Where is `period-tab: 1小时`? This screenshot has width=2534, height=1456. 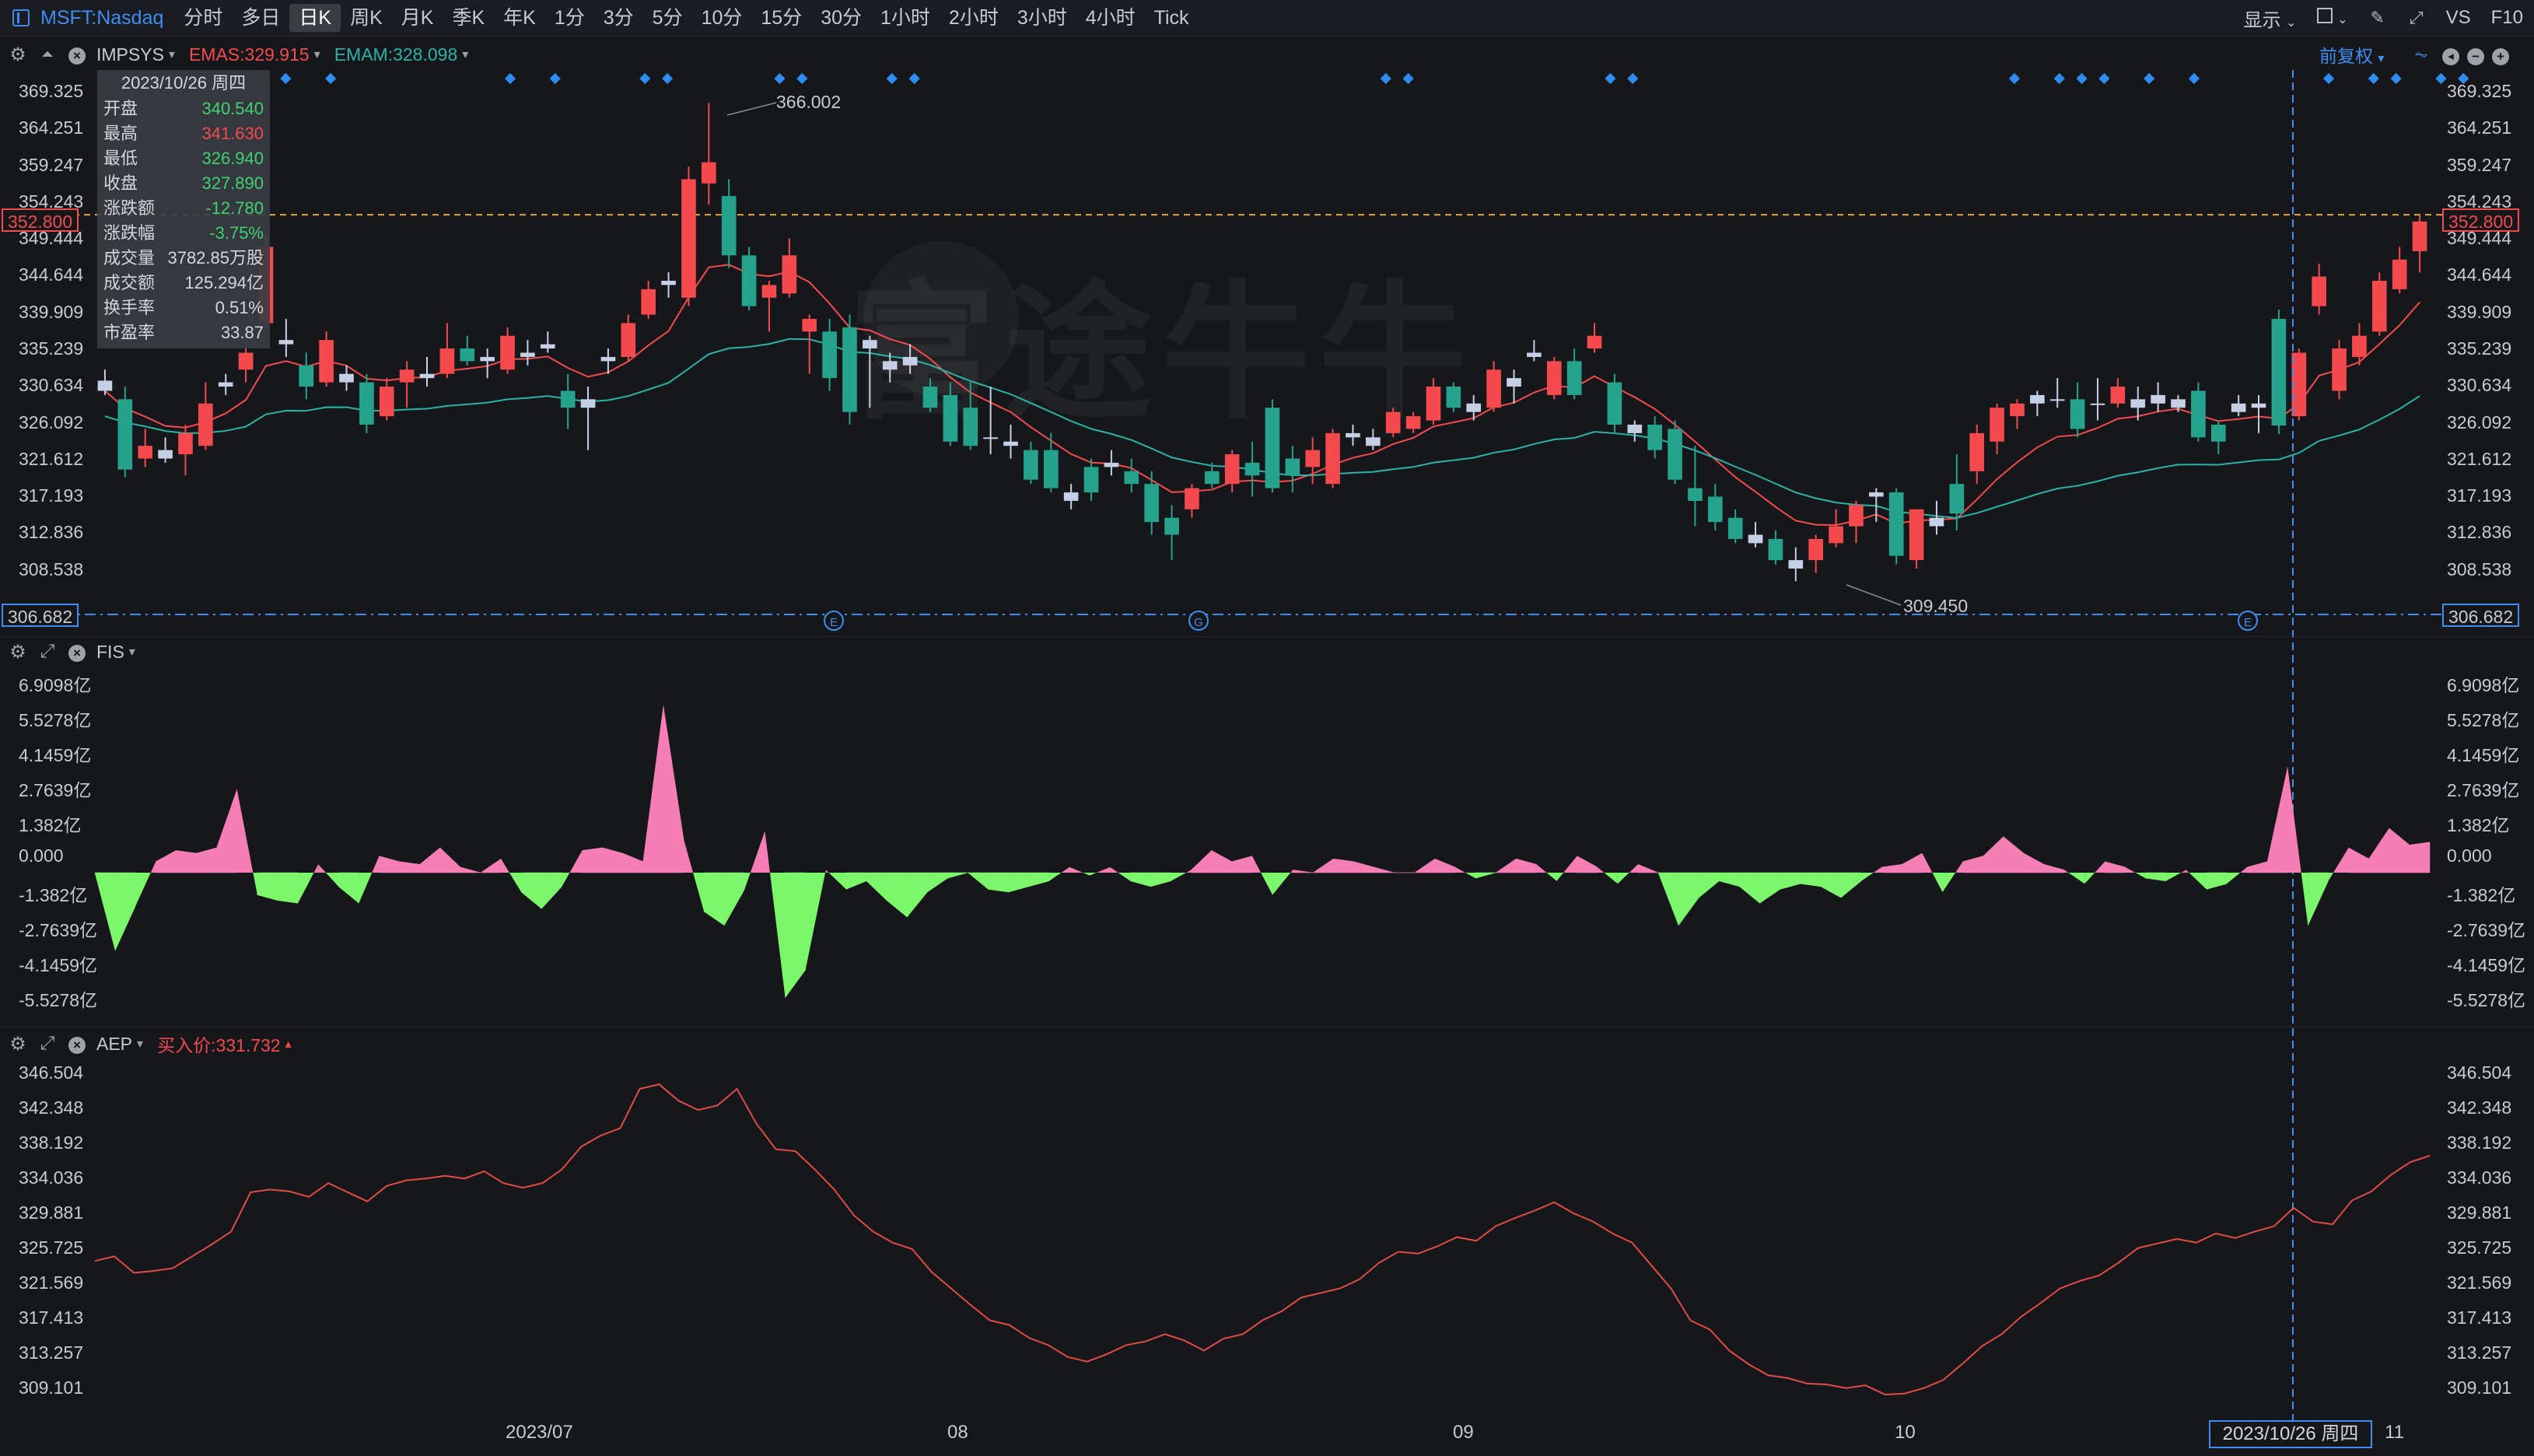
period-tab: 1小时 is located at coordinates (905, 18).